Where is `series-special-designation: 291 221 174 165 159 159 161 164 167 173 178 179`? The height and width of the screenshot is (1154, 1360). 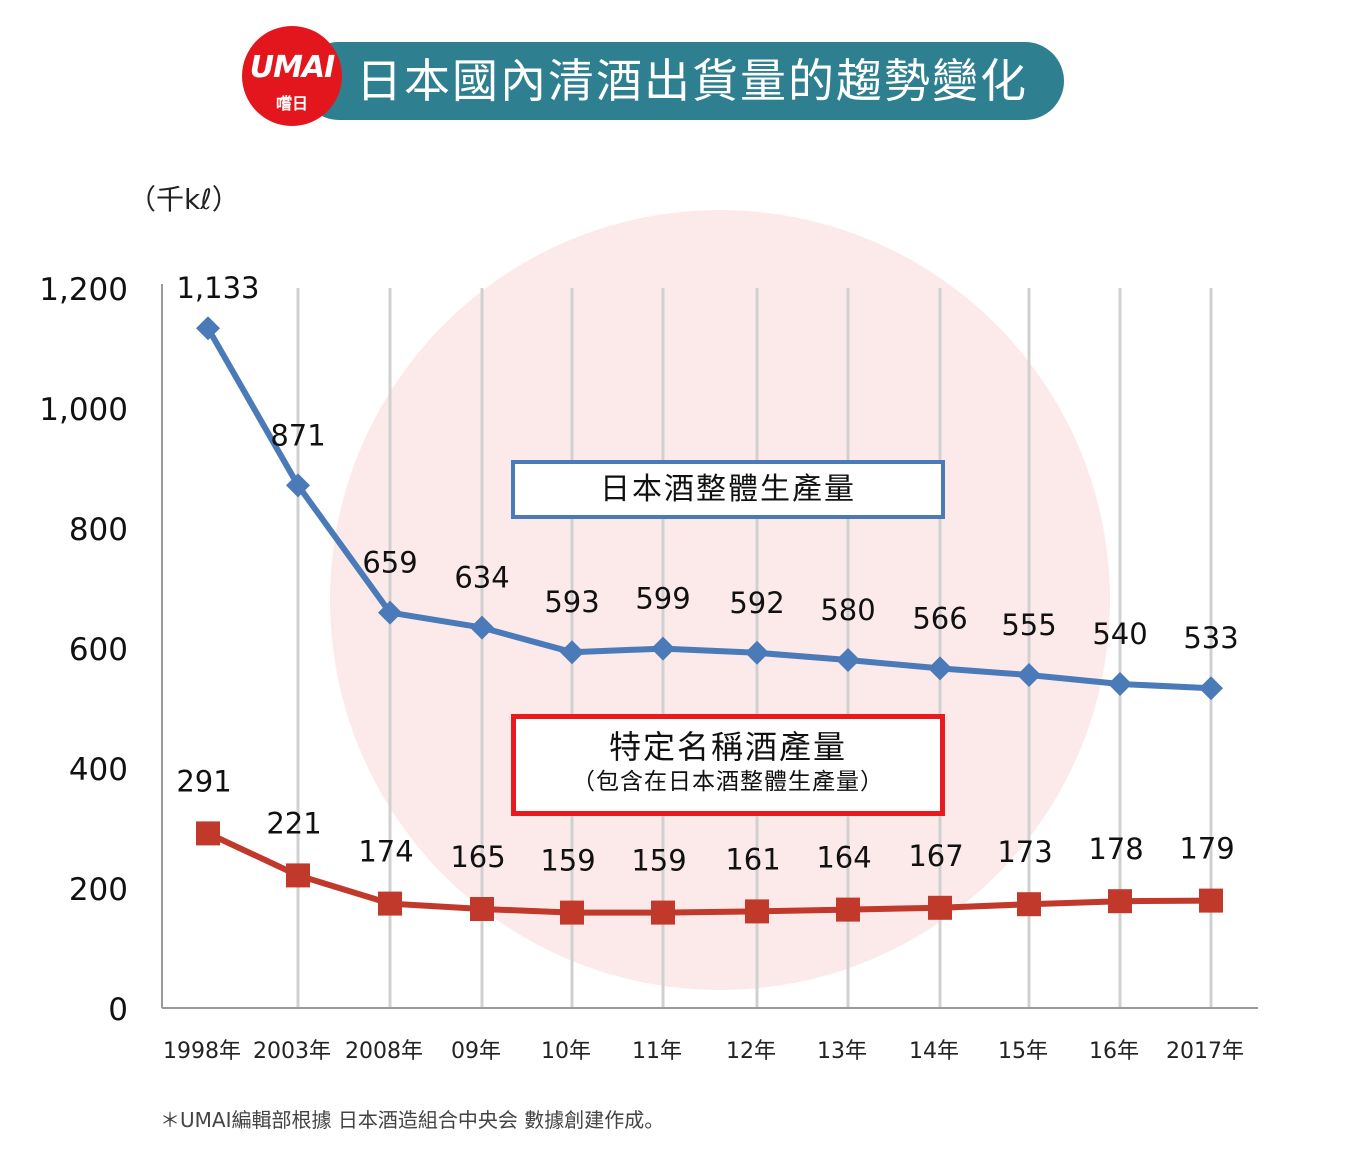 series-special-designation: 291 221 174 165 159 159 161 164 167 173 178 179 is located at coordinates (705, 844).